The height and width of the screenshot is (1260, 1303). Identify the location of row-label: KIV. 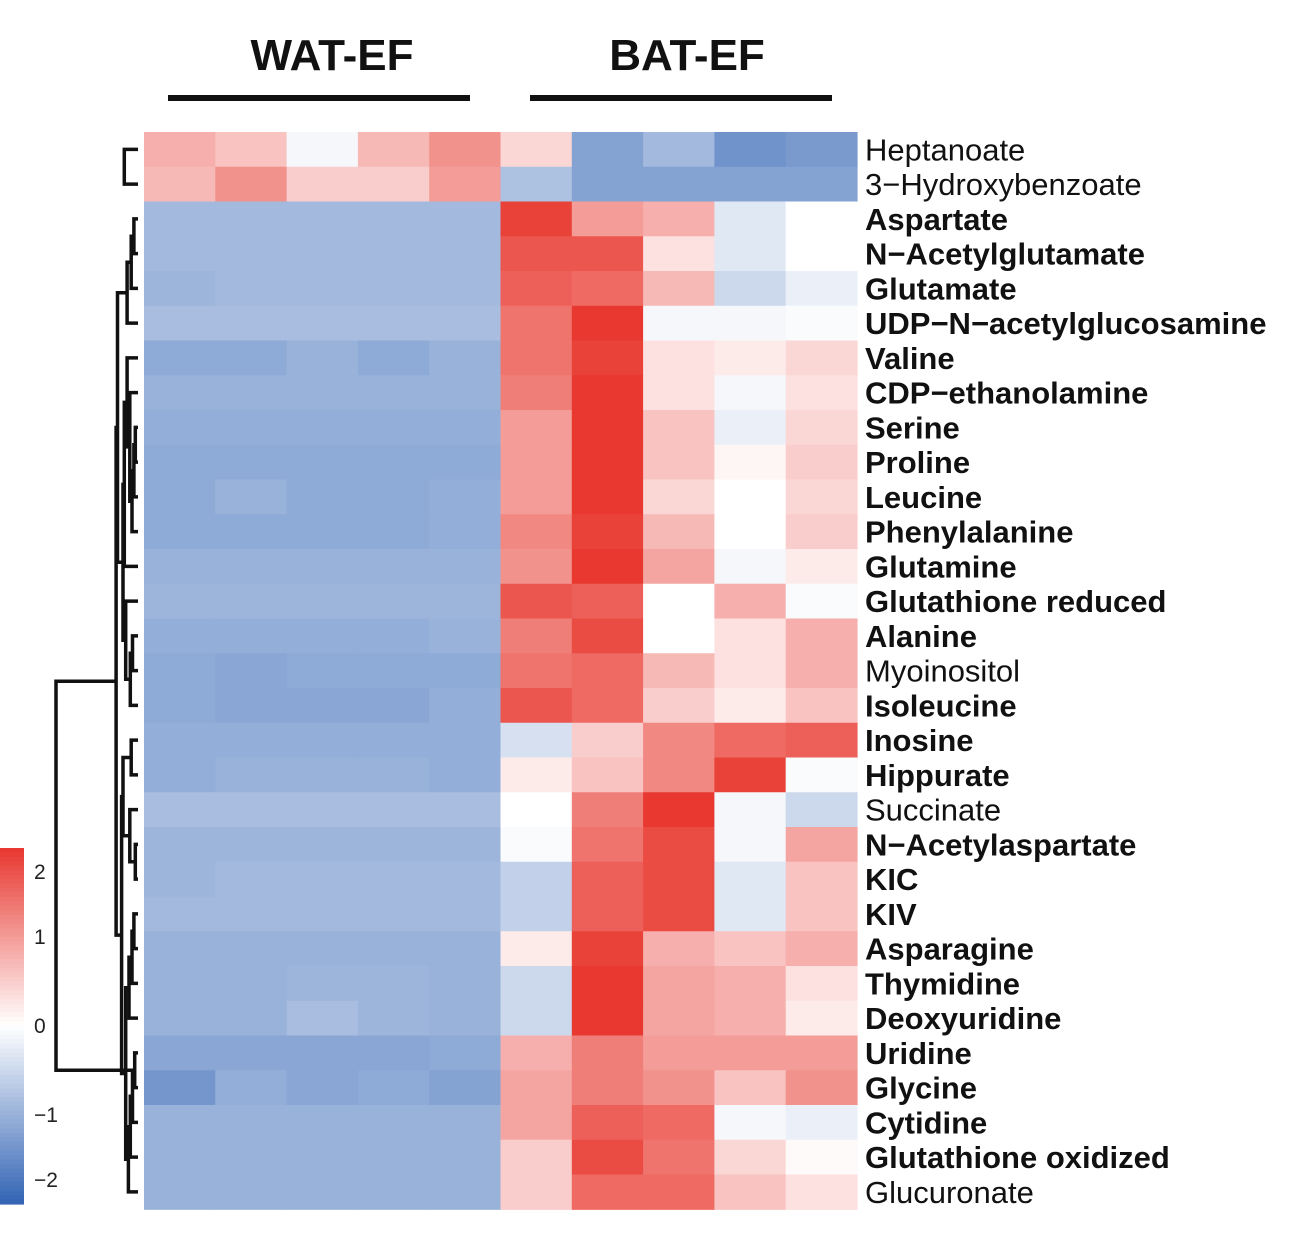
(891, 914).